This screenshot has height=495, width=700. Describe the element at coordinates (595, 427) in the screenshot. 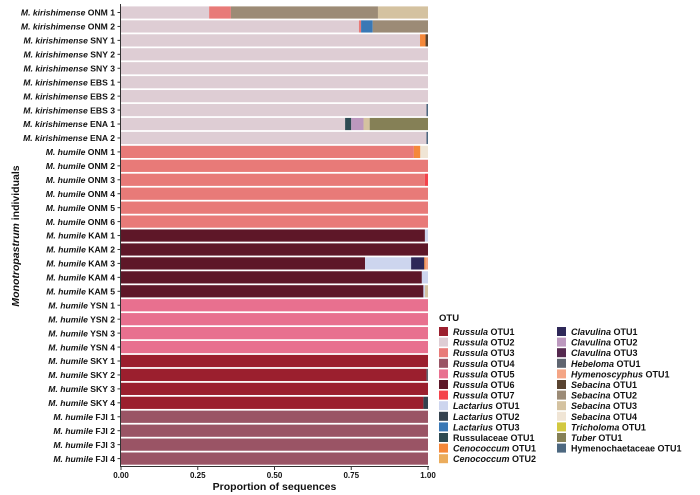

I see `legend-genus: Tricholoma` at that location.